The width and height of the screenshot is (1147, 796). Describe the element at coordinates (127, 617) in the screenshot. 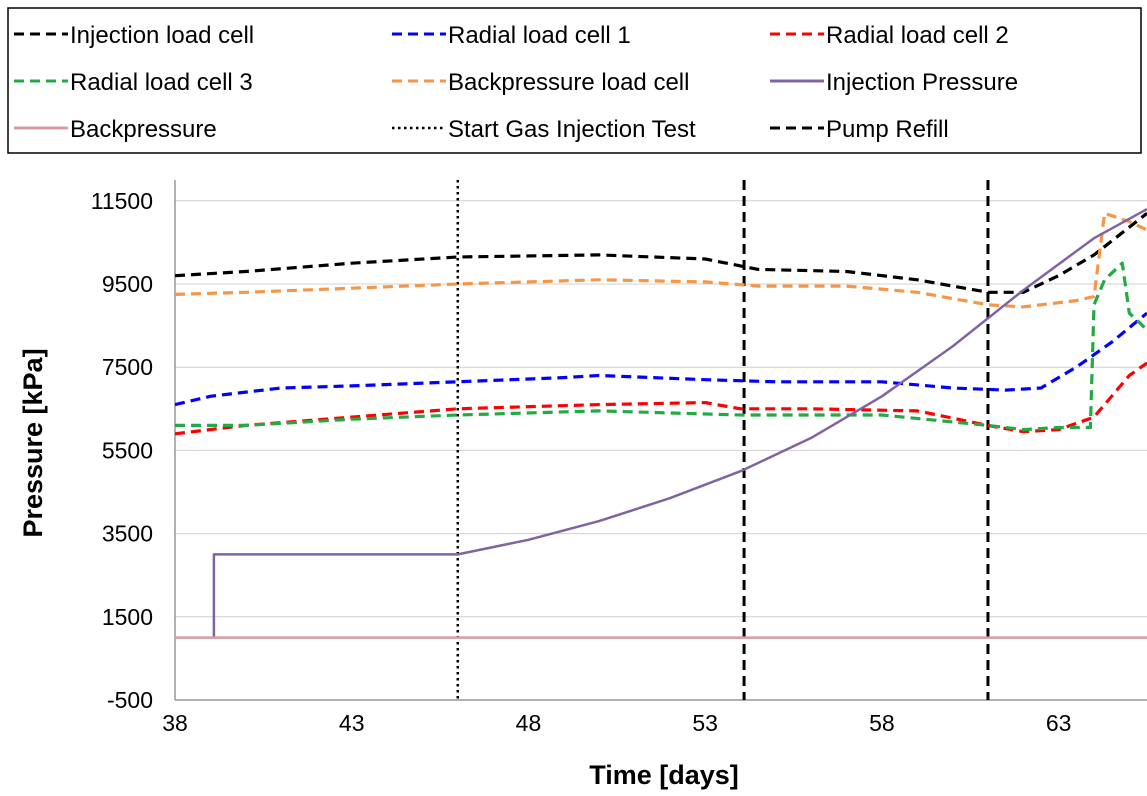

I see `y-tick-label: 1500` at that location.